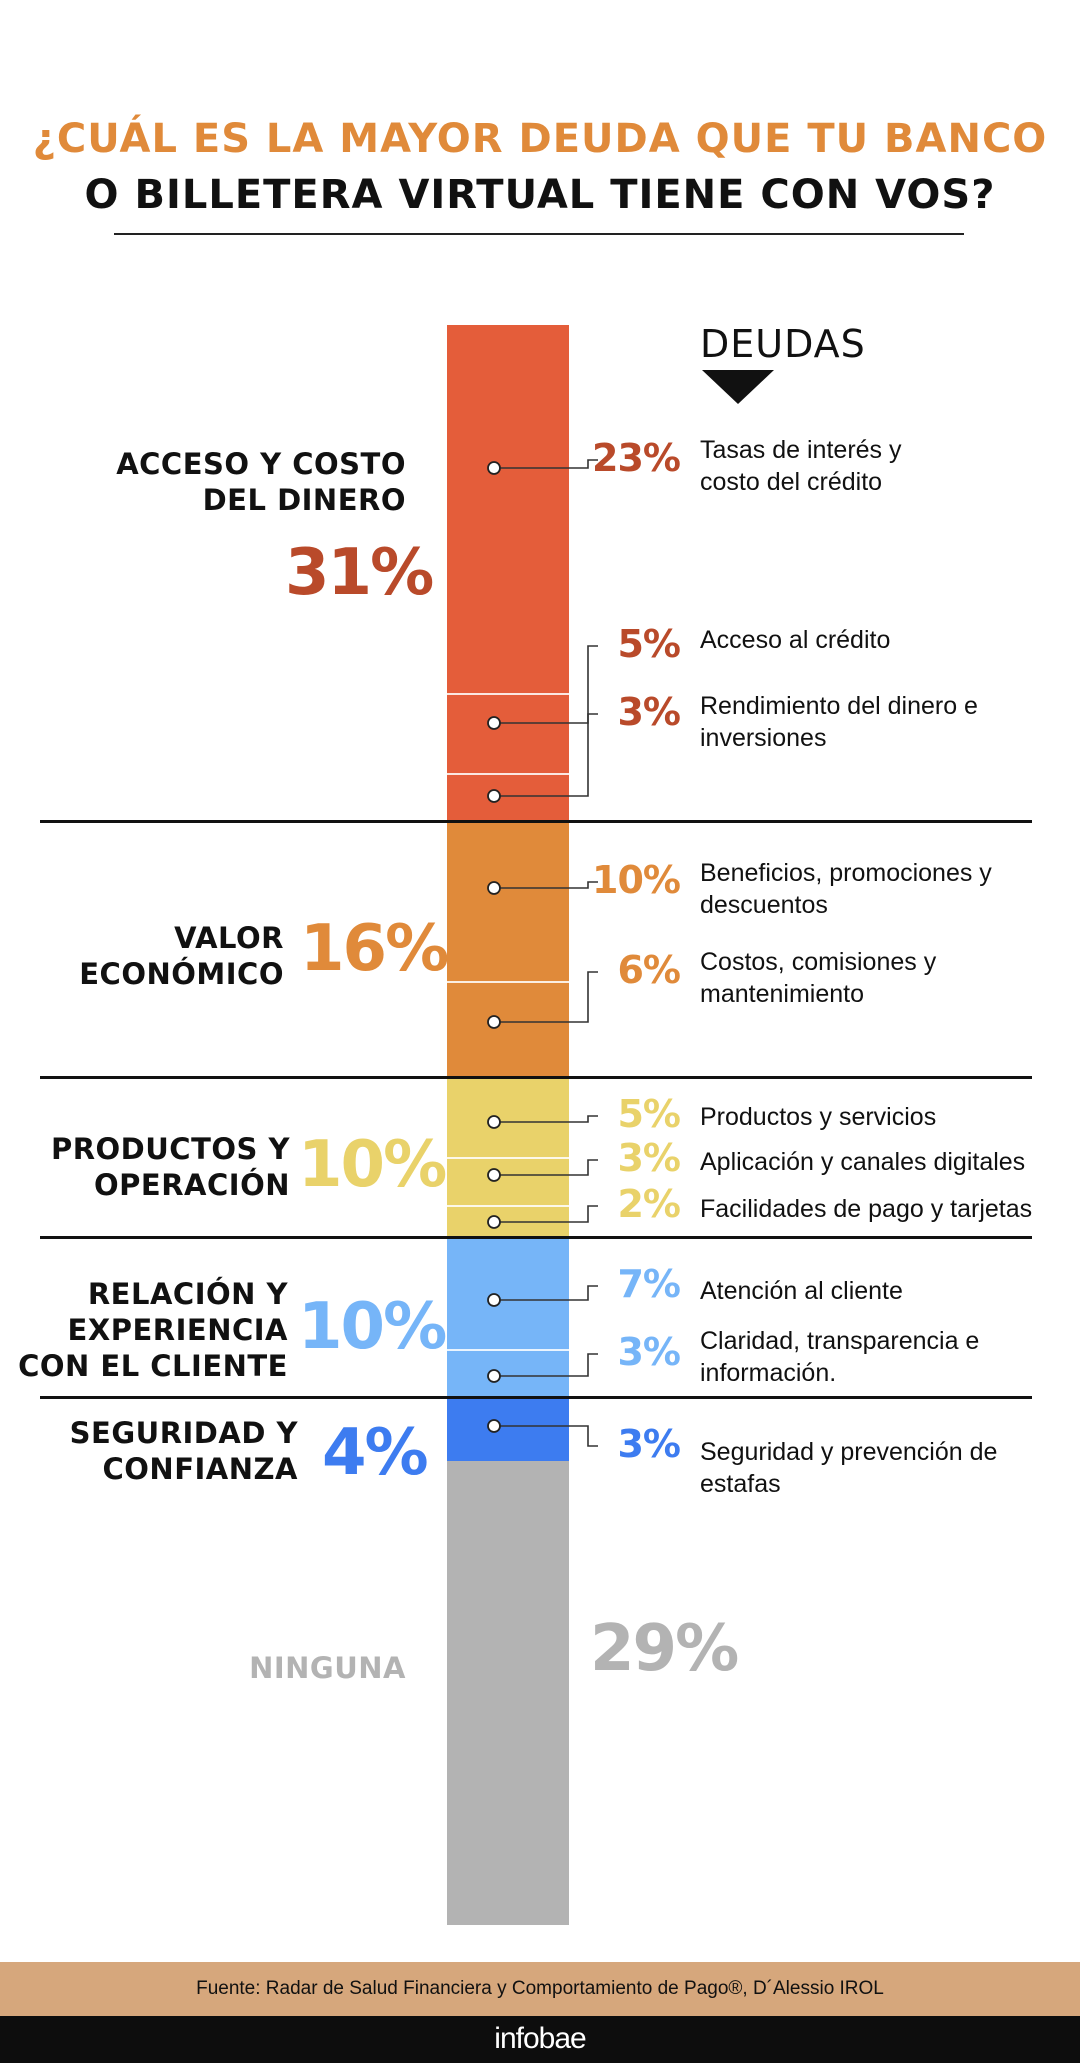 This screenshot has height=2063, width=1080. I want to click on item-label: Seguridad y prevención de estafas, so click(848, 1468).